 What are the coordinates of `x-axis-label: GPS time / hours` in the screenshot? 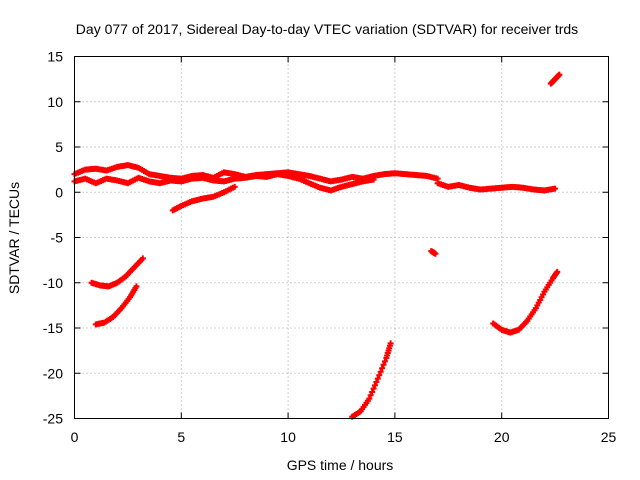 It's located at (340, 465).